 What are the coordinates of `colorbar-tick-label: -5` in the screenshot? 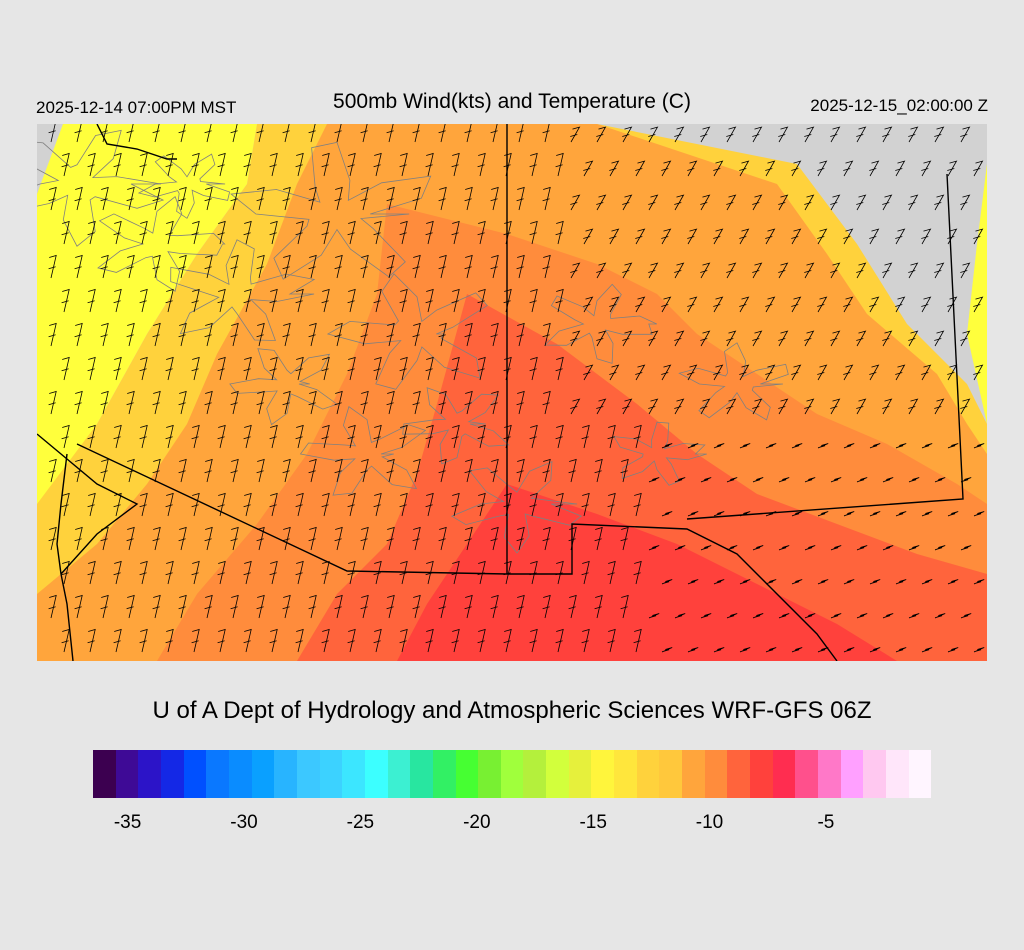 It's located at (826, 822).